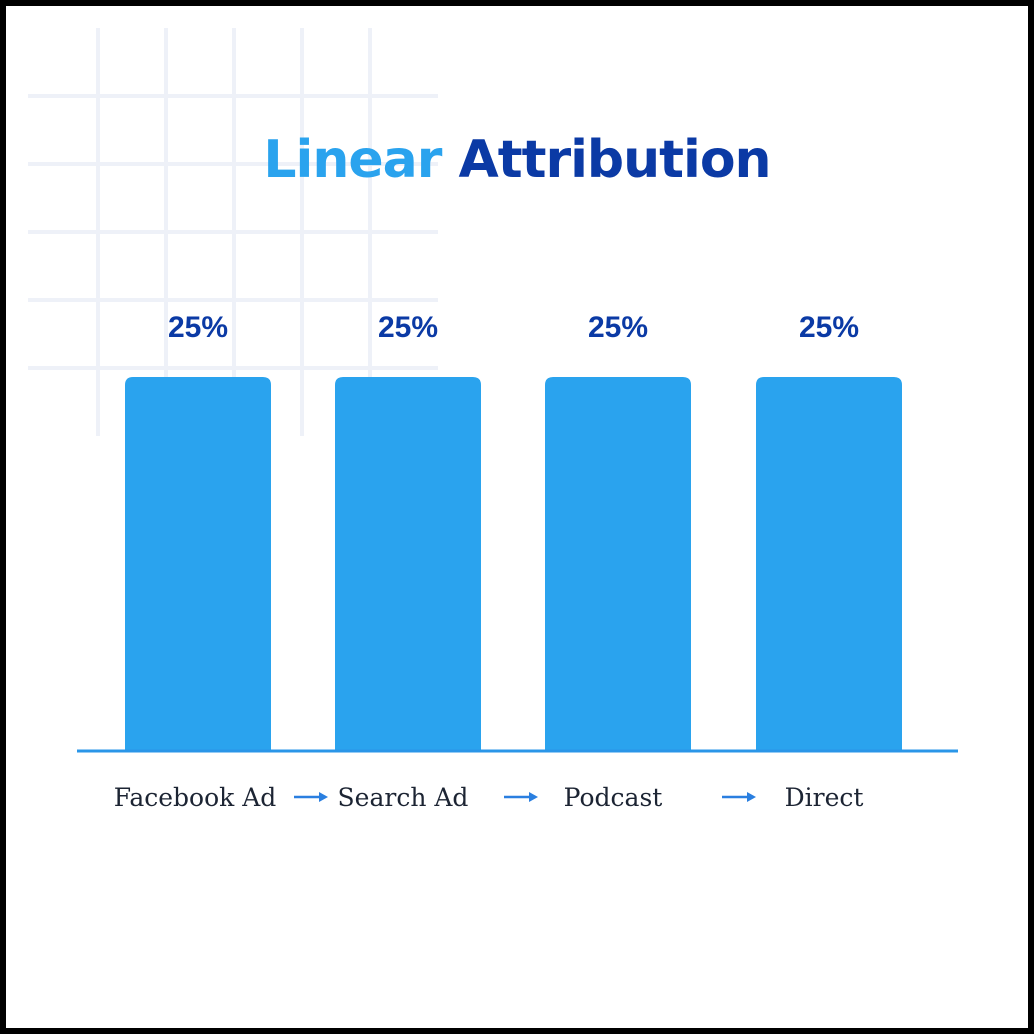  I want to click on chart-title: Linear Attribution, so click(517, 160).